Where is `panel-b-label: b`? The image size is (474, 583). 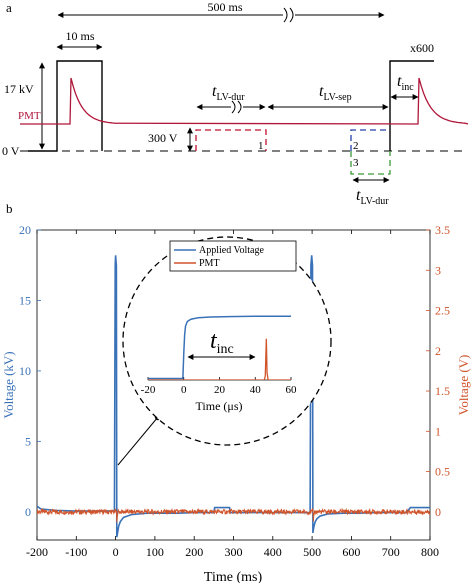 panel-b-label: b is located at coordinates (9, 208).